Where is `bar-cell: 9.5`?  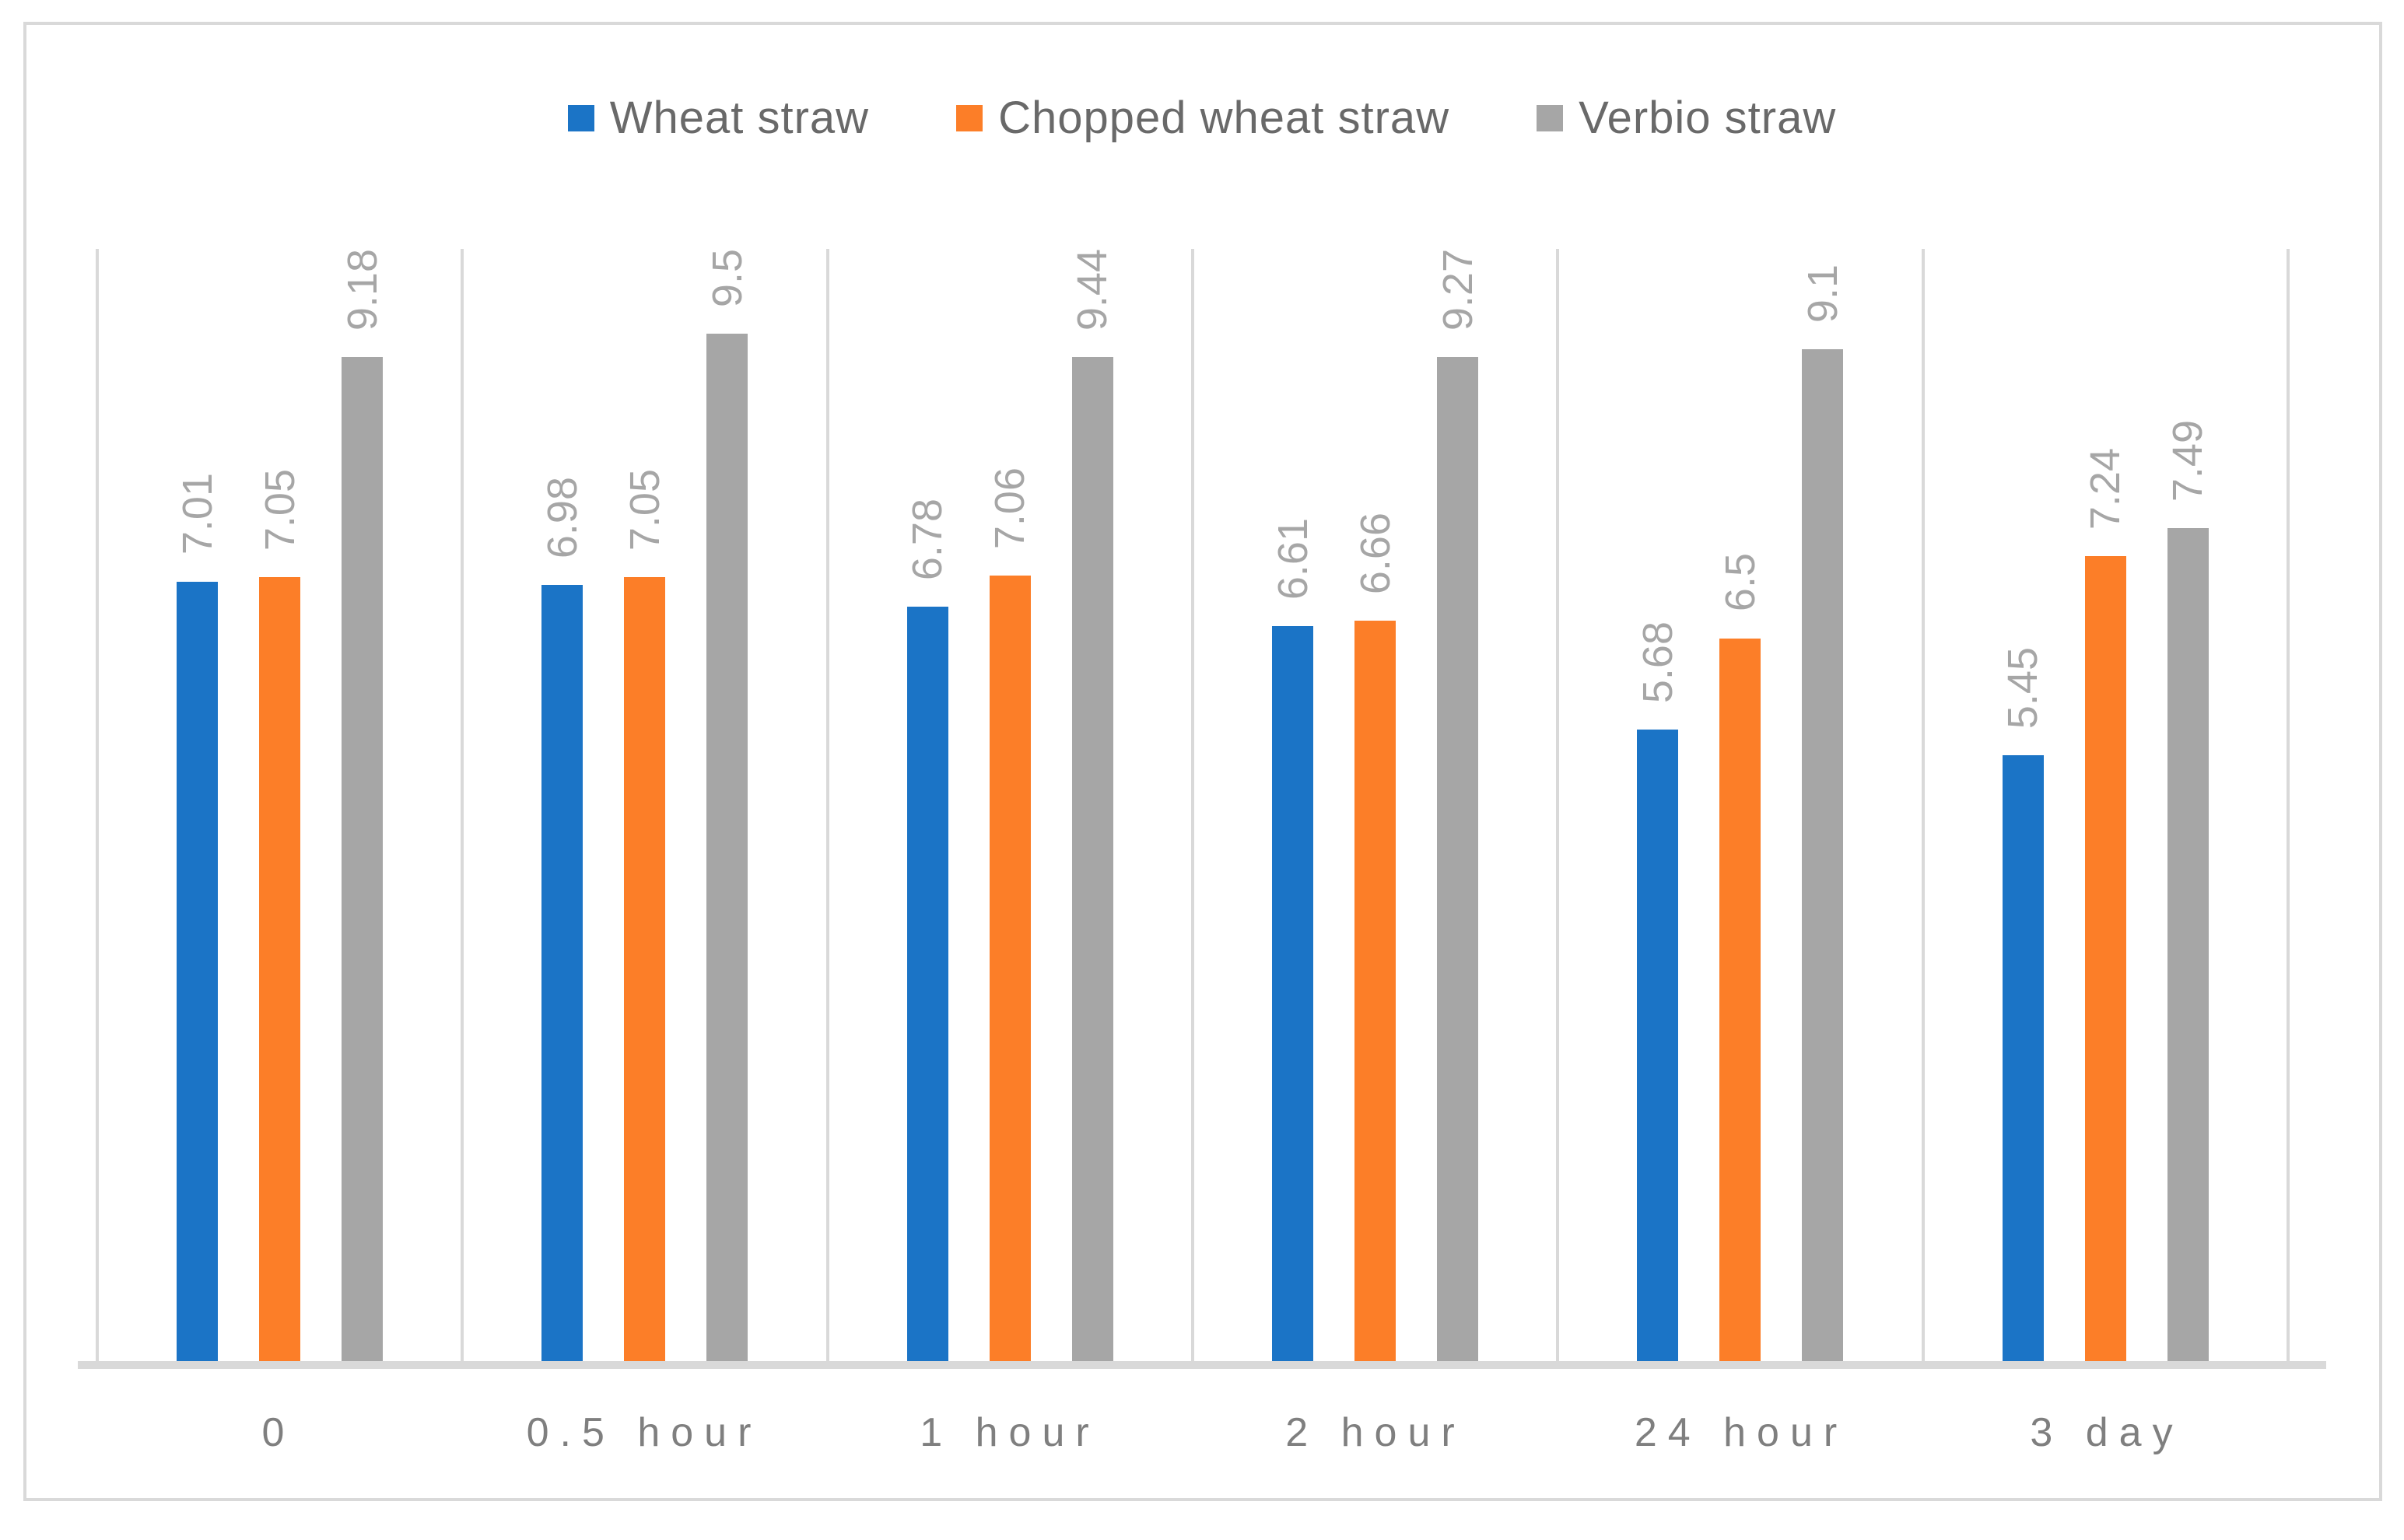 bar-cell: 9.5 is located at coordinates (727, 805).